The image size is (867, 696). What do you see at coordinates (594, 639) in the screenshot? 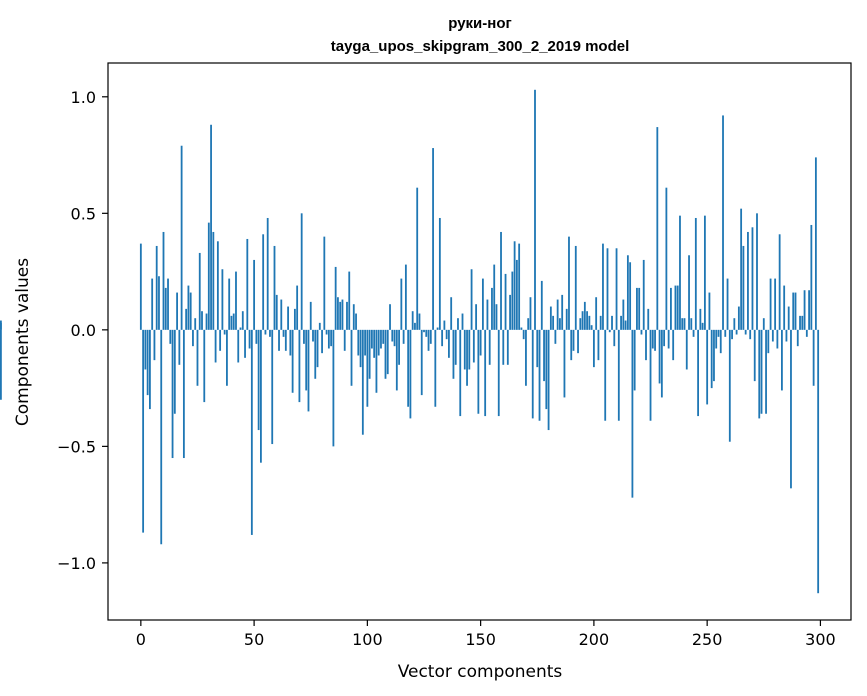
I see `x-tick-label: 200` at bounding box center [594, 639].